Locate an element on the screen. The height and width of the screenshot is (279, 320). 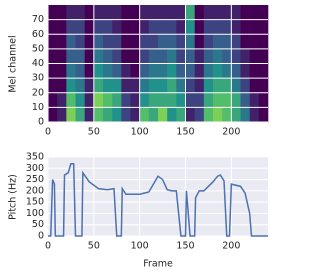
y-tick-label: 60 is located at coordinates (38, 34).